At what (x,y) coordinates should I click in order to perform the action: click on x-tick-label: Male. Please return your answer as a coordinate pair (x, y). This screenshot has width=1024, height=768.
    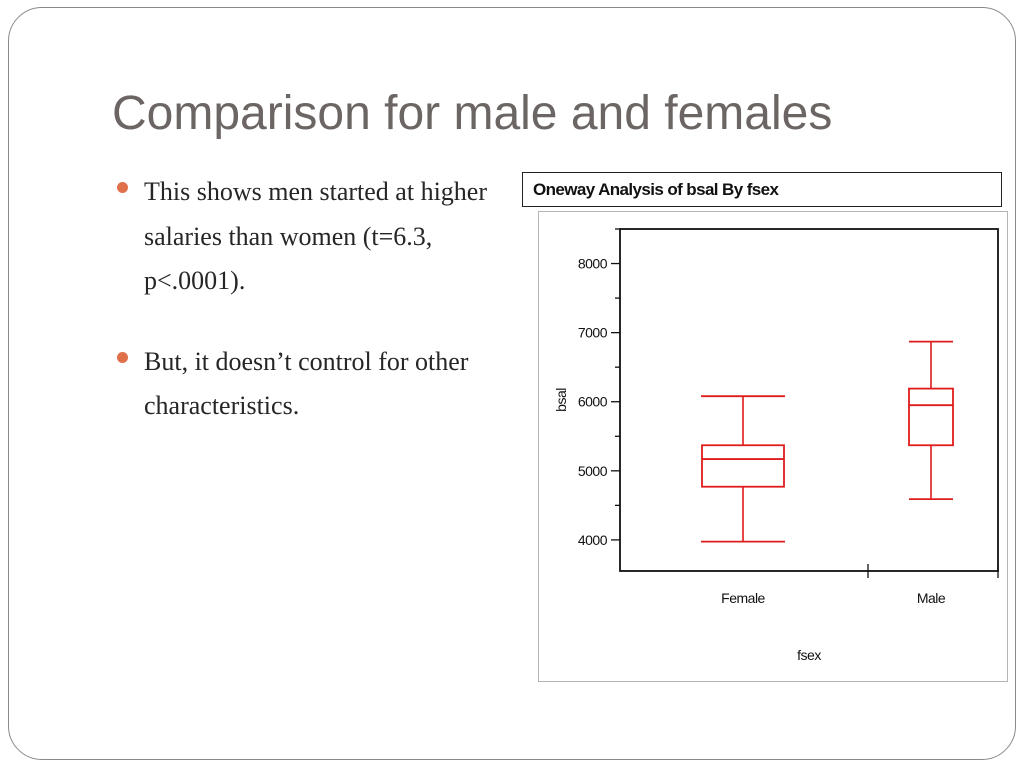
    Looking at the image, I should click on (931, 598).